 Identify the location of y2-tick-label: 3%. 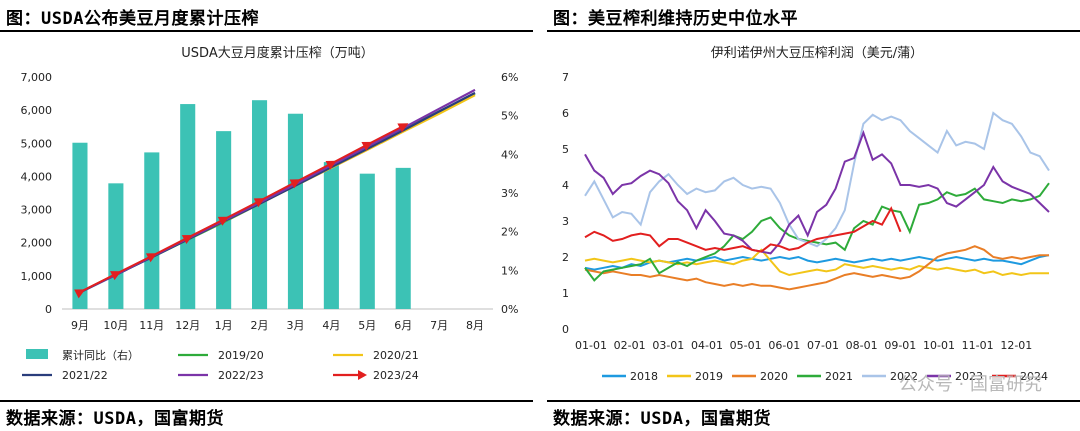
(509, 193).